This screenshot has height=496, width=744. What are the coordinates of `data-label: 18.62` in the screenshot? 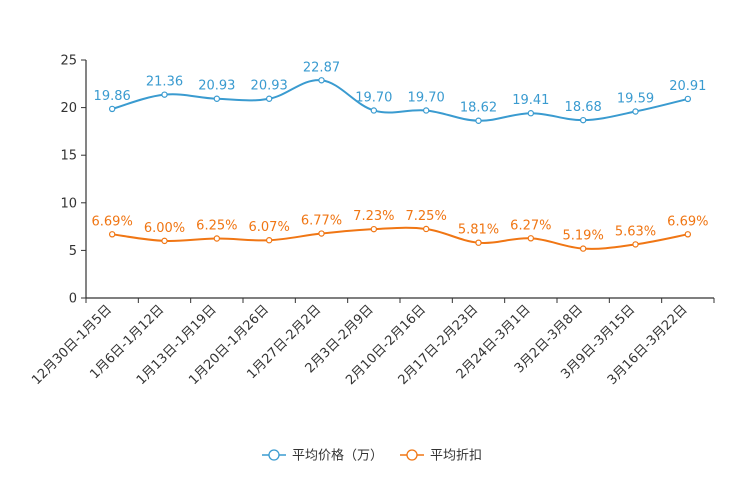 It's located at (478, 108).